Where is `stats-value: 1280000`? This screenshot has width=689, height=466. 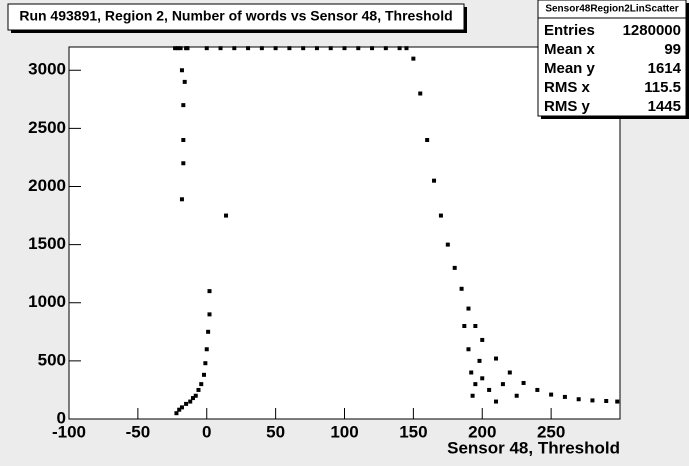 stats-value: 1280000 is located at coordinates (652, 30).